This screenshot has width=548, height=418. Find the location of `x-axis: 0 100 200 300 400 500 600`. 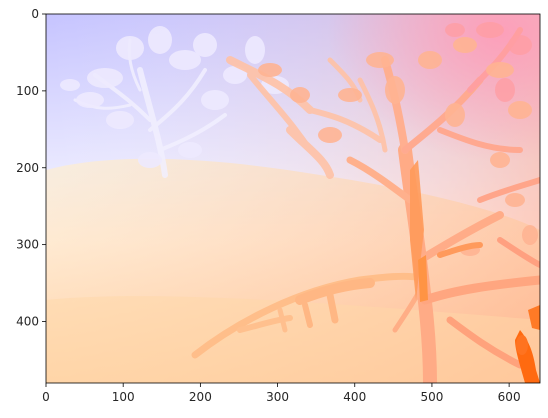

x-axis: 0 100 200 300 400 500 600 is located at coordinates (281, 393).